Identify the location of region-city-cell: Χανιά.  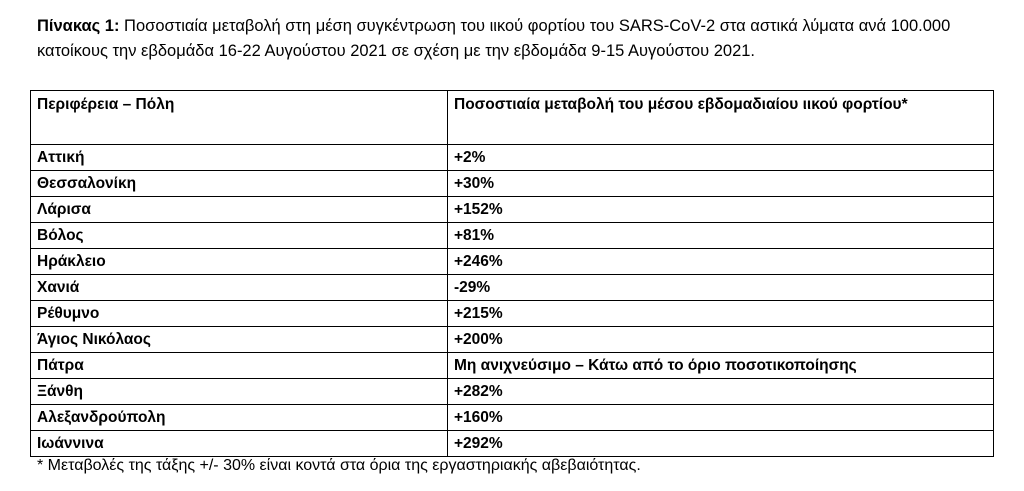
(239, 287).